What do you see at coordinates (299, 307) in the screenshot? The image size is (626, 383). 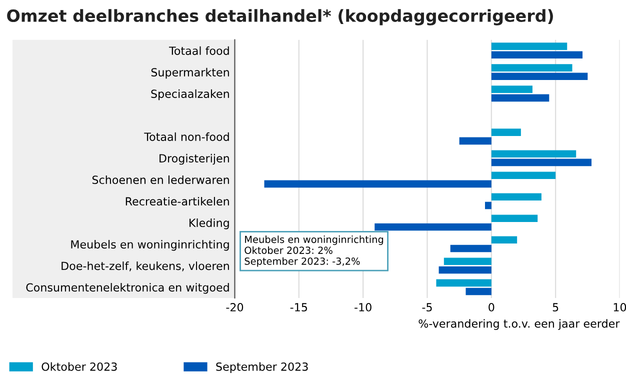 I see `x-tick-label: -15` at bounding box center [299, 307].